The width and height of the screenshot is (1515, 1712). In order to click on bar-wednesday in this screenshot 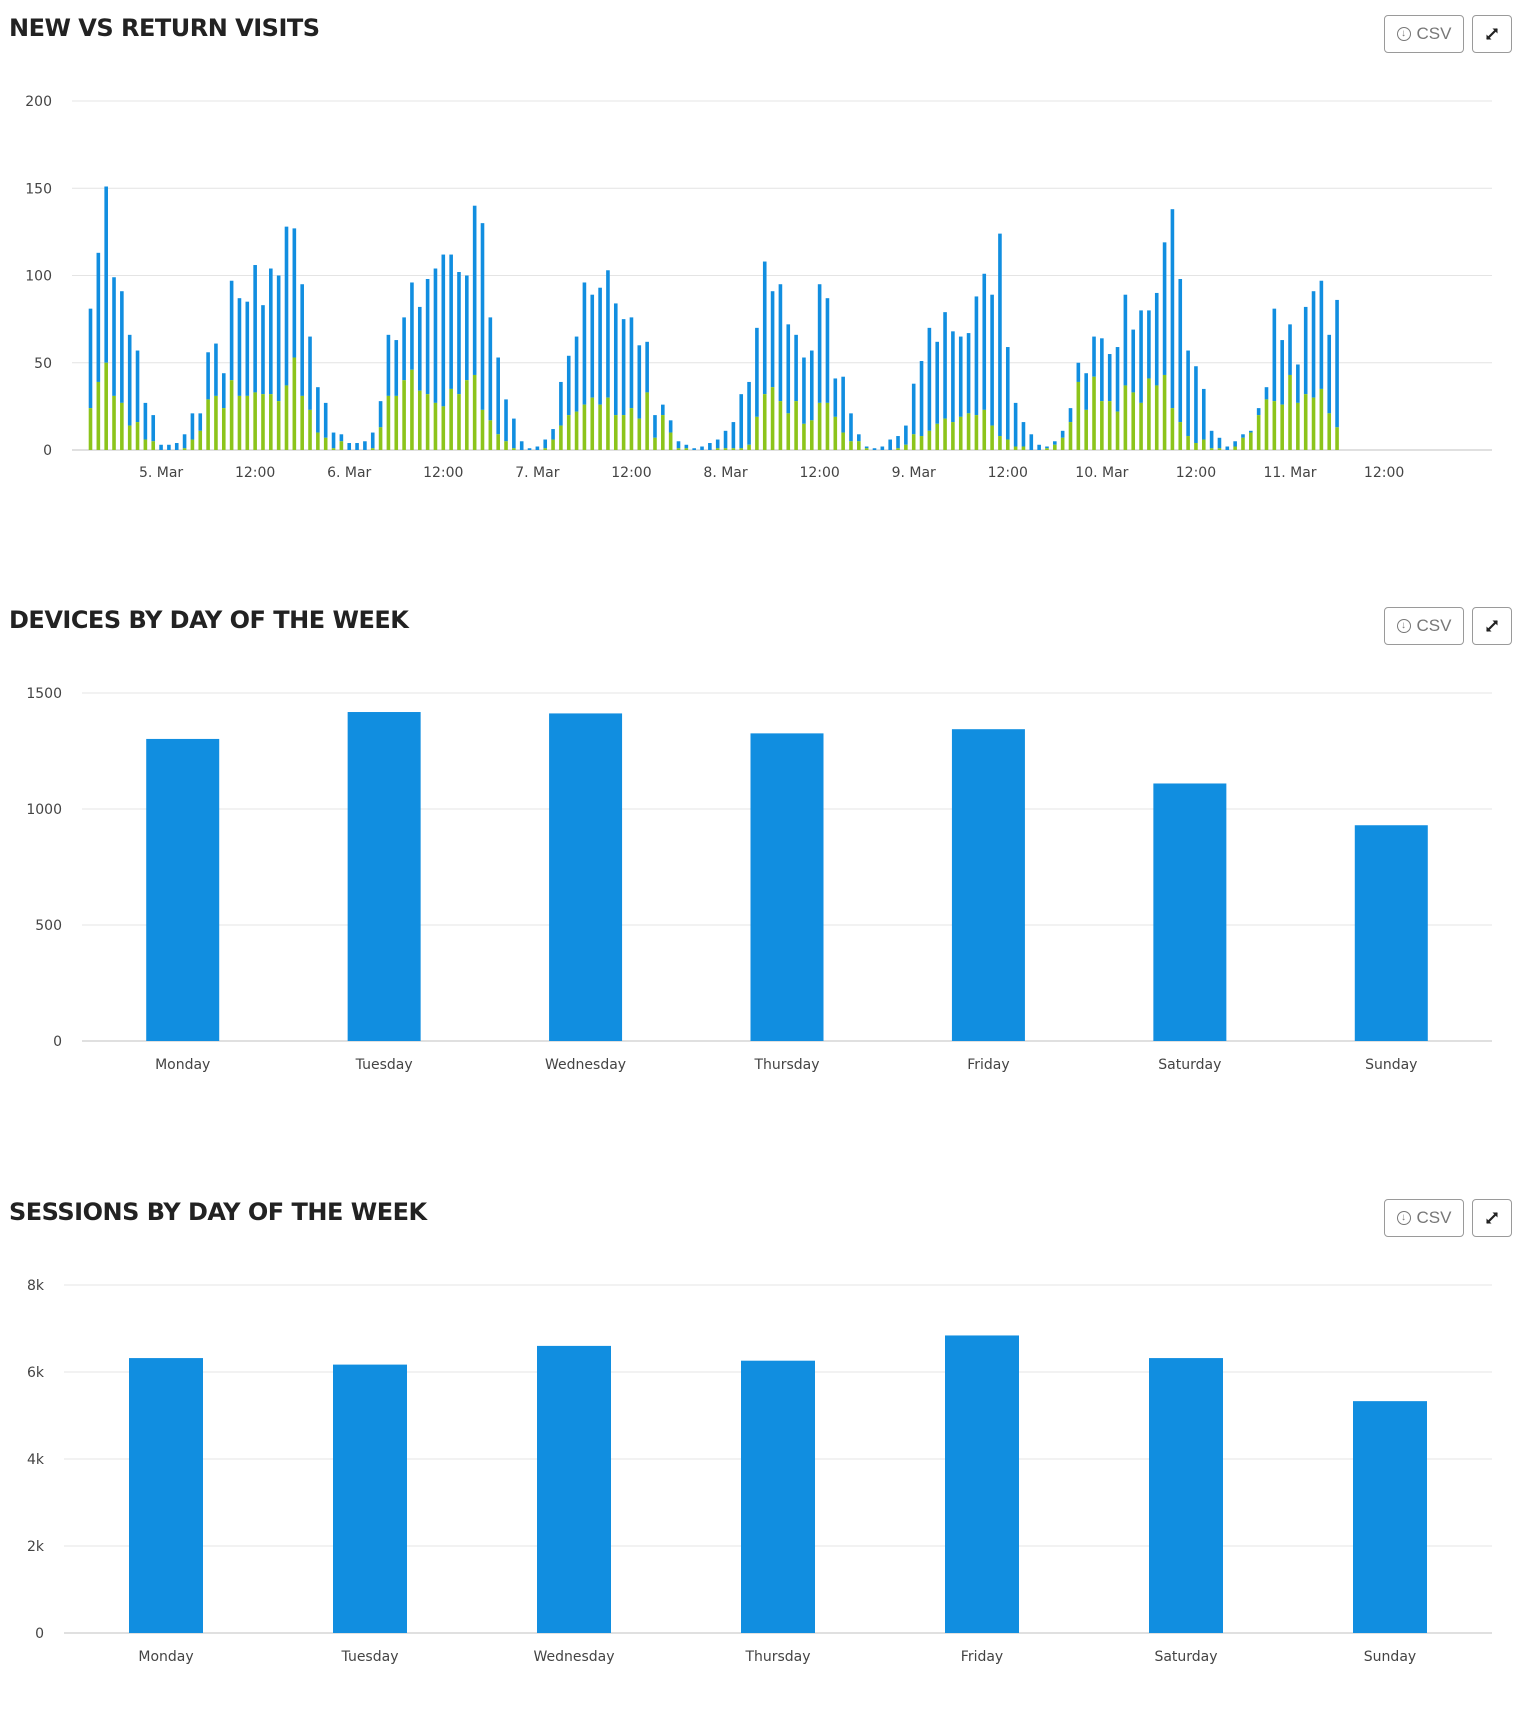, I will do `click(586, 877)`.